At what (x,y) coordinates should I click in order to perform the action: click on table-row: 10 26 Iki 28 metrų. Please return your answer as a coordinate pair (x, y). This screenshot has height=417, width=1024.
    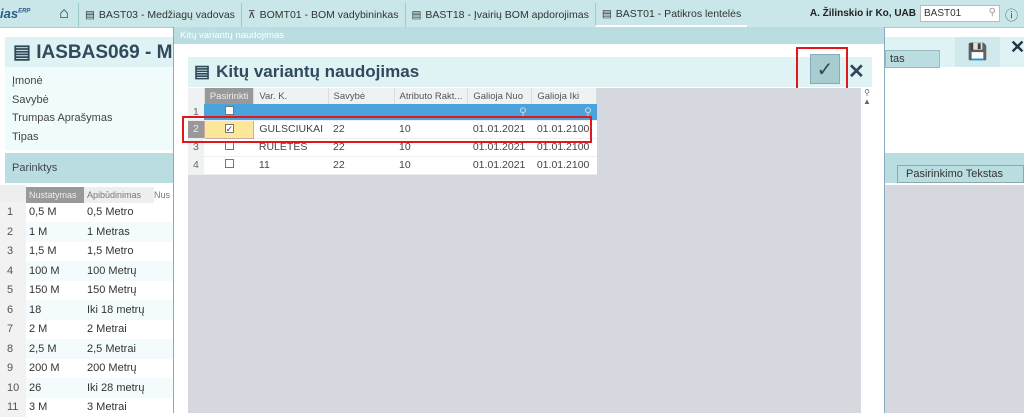
    Looking at the image, I should click on (86, 387).